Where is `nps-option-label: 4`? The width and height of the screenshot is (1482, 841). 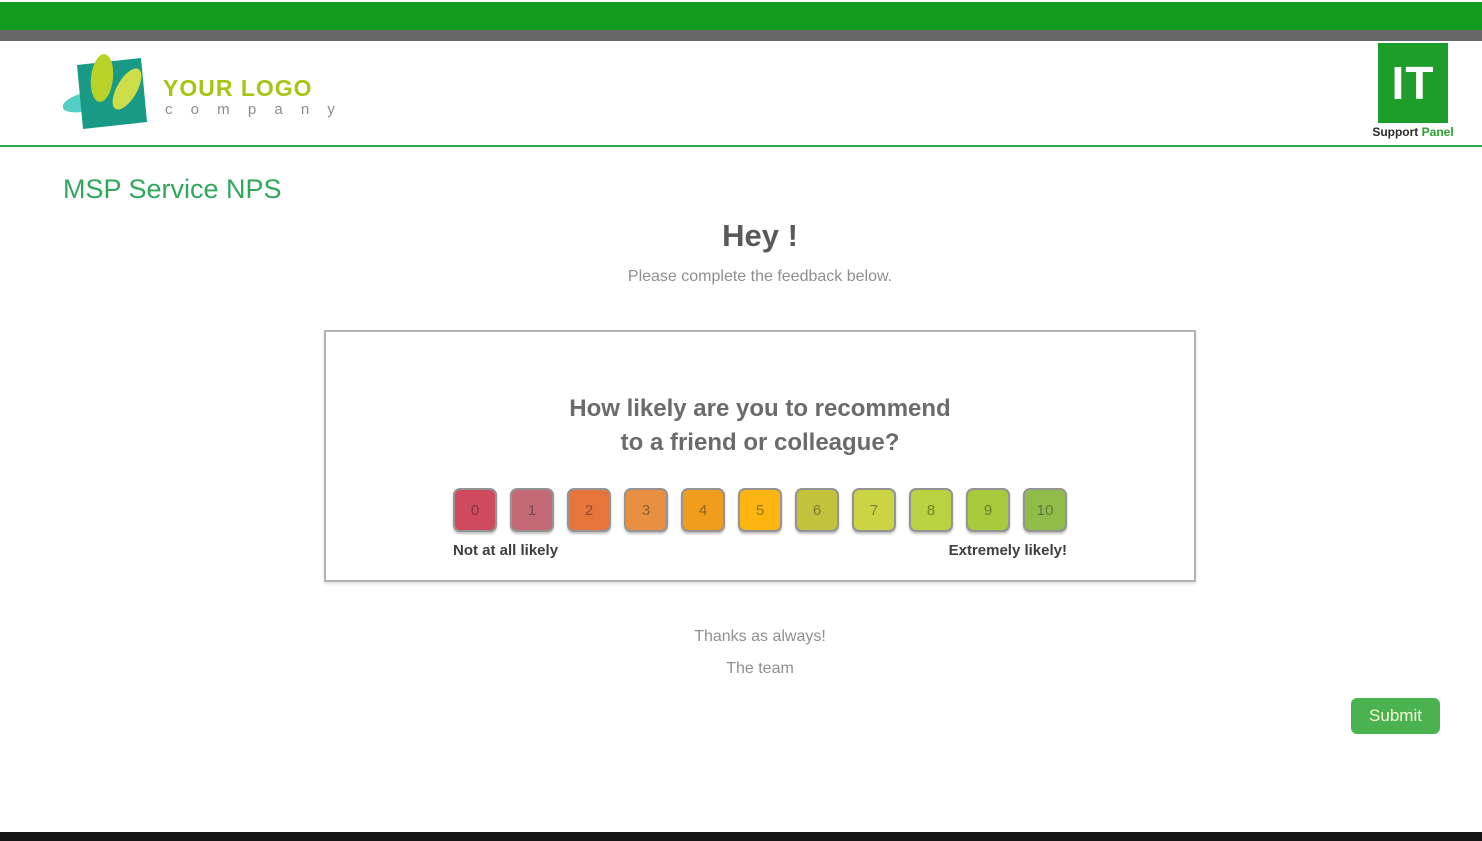
nps-option-label: 4 is located at coordinates (703, 510).